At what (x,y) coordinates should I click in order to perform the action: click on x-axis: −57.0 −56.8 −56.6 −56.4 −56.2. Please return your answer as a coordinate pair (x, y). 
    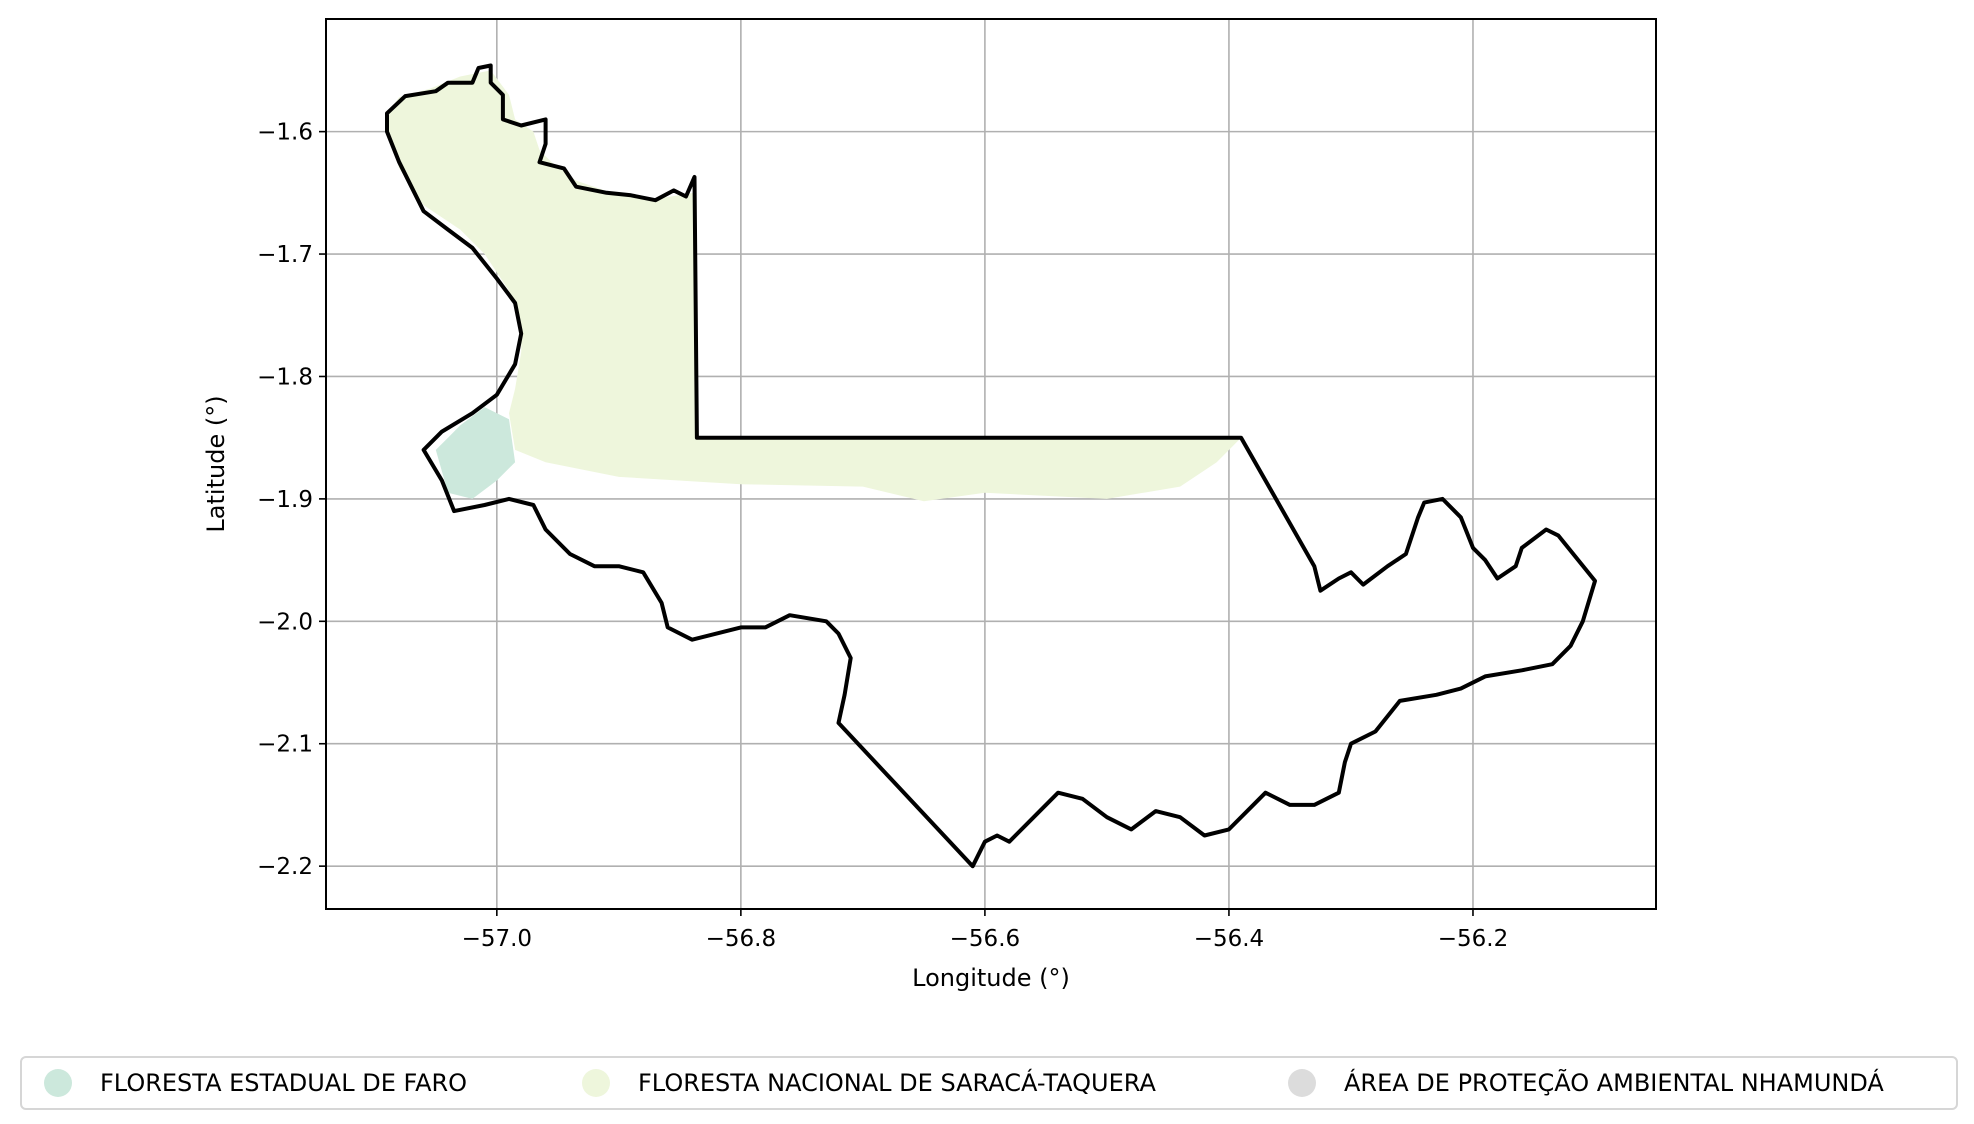
    Looking at the image, I should click on (985, 930).